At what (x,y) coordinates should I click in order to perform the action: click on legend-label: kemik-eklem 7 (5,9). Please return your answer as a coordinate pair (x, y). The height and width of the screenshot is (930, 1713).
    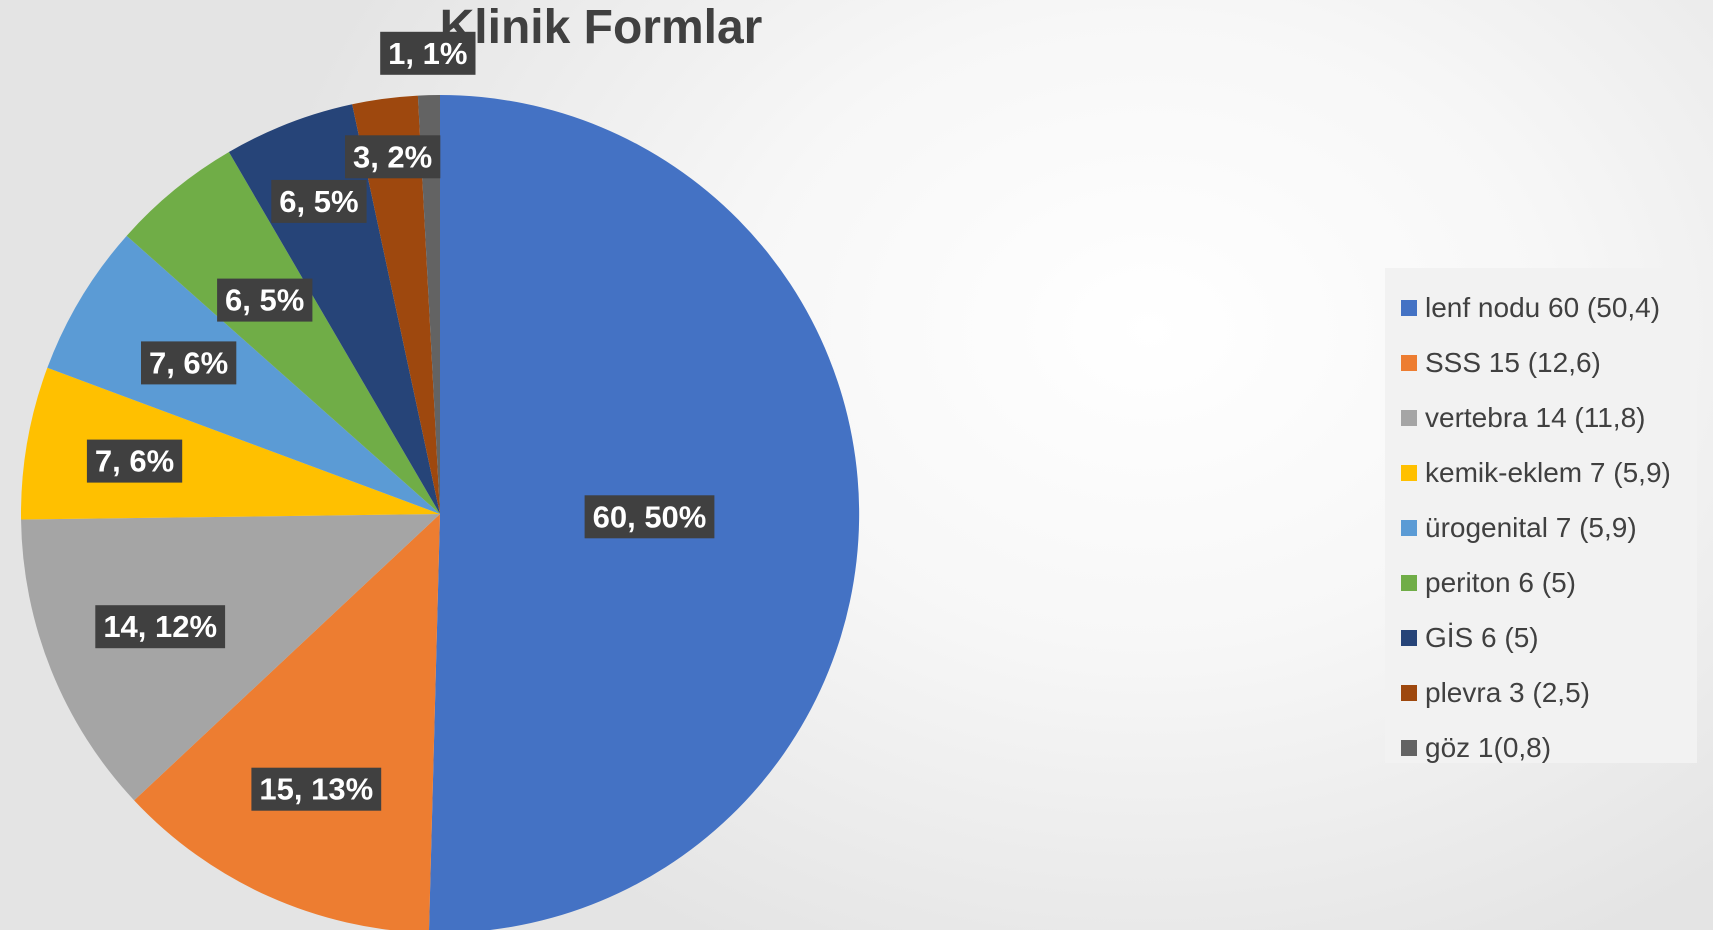
    Looking at the image, I should click on (1548, 472).